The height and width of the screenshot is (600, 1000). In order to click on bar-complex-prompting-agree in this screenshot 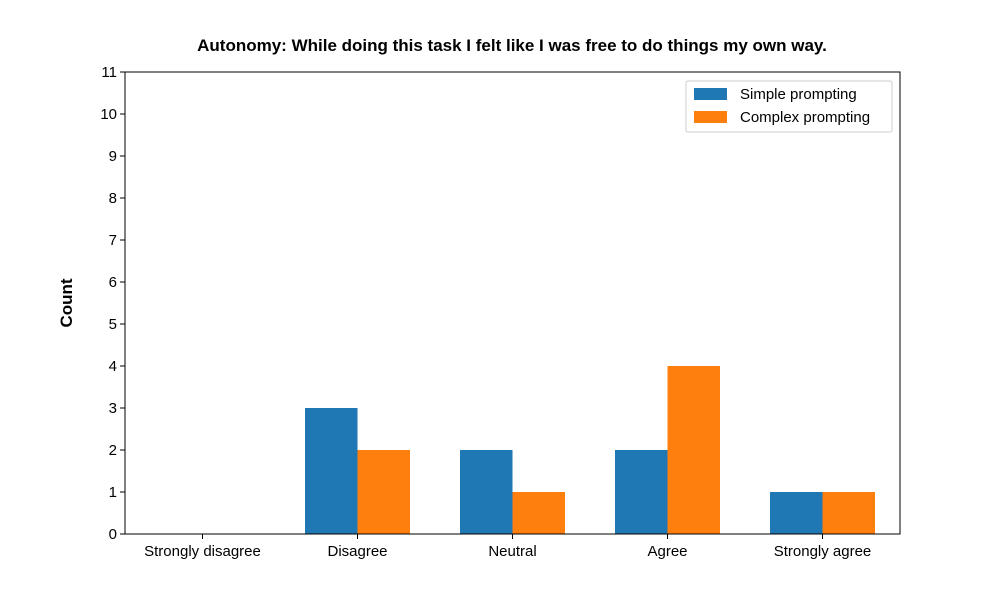, I will do `click(693, 450)`.